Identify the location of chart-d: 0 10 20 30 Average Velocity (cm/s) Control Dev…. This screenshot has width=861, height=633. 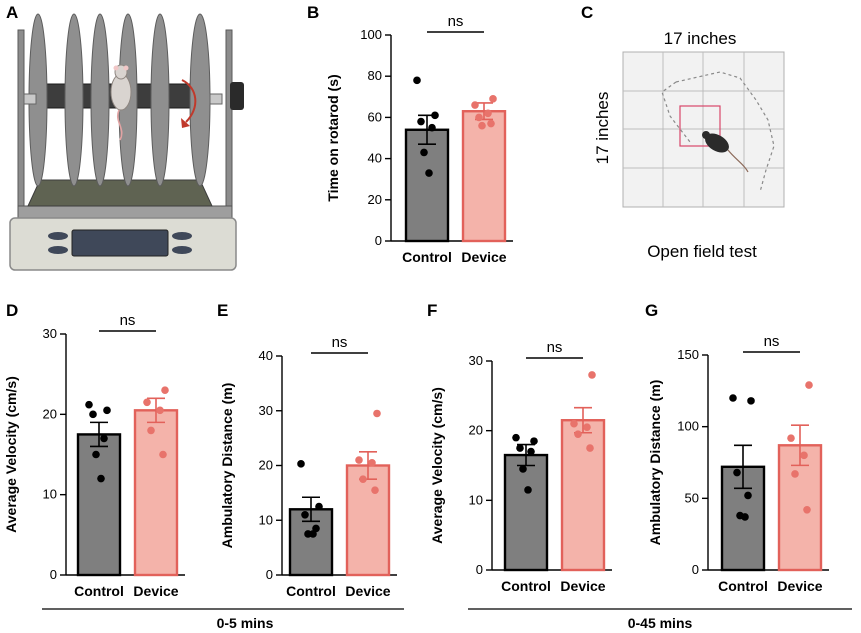
(94, 455).